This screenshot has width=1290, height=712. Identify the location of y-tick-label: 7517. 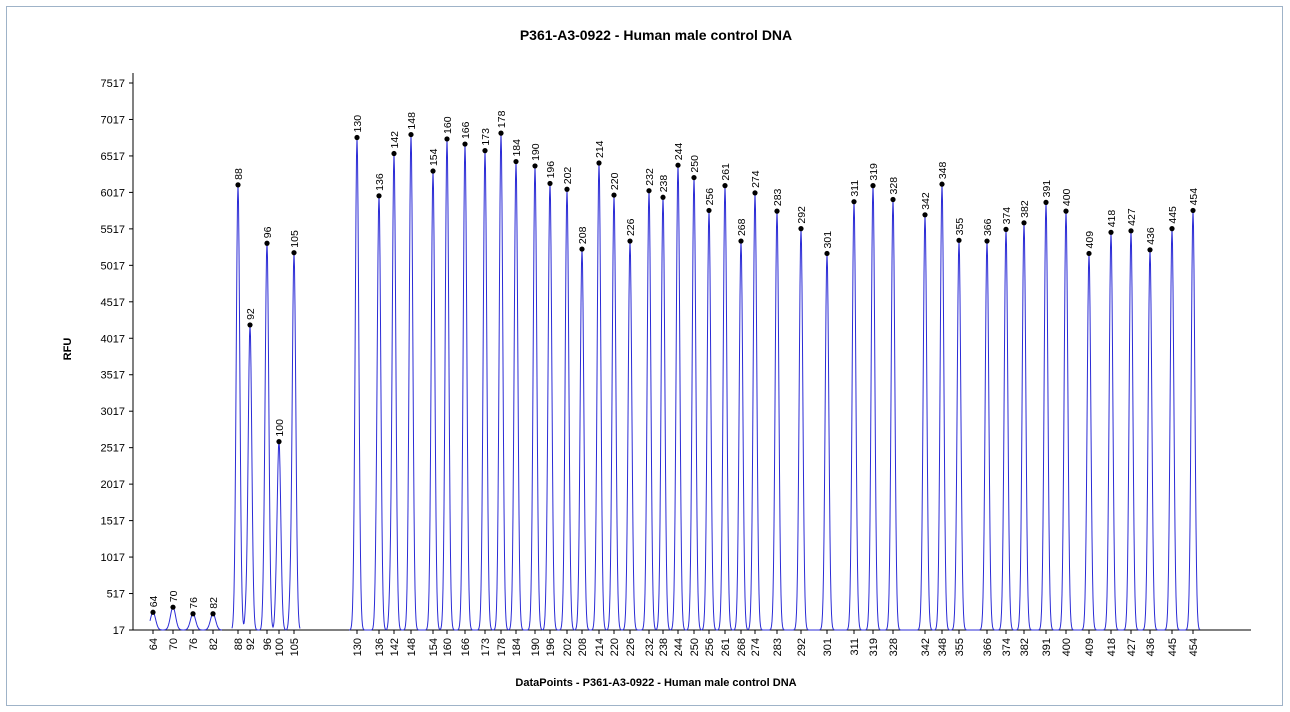
(113, 84).